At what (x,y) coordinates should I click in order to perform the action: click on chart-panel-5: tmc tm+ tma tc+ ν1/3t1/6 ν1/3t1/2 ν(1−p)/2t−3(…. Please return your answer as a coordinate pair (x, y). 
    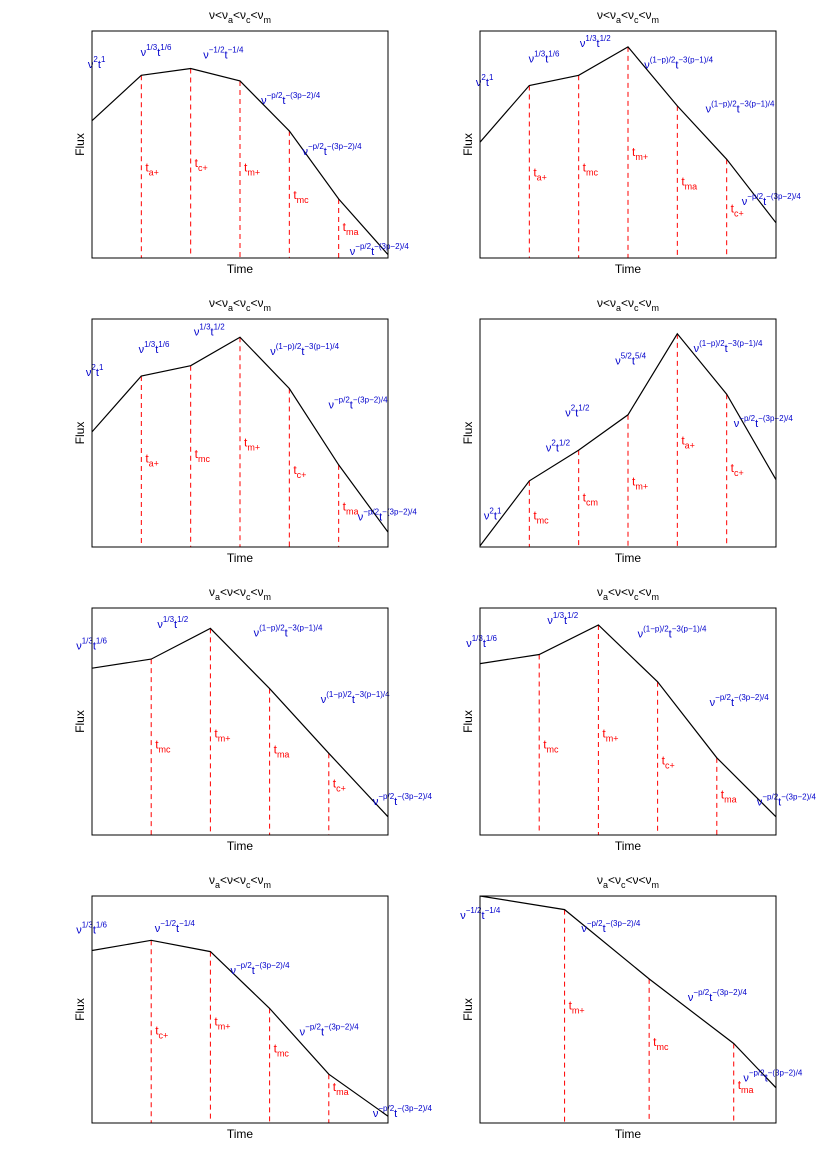
    Looking at the image, I should click on (252, 719).